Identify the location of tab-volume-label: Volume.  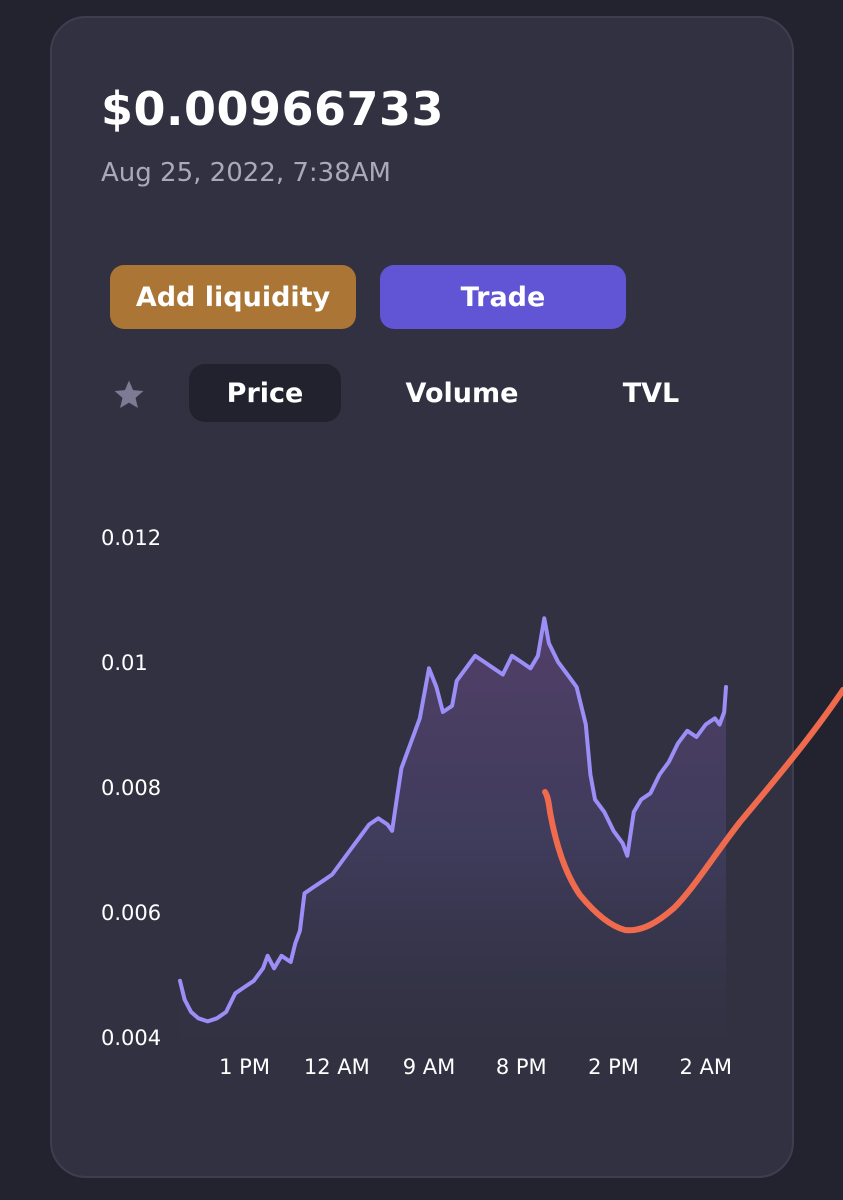
(462, 393).